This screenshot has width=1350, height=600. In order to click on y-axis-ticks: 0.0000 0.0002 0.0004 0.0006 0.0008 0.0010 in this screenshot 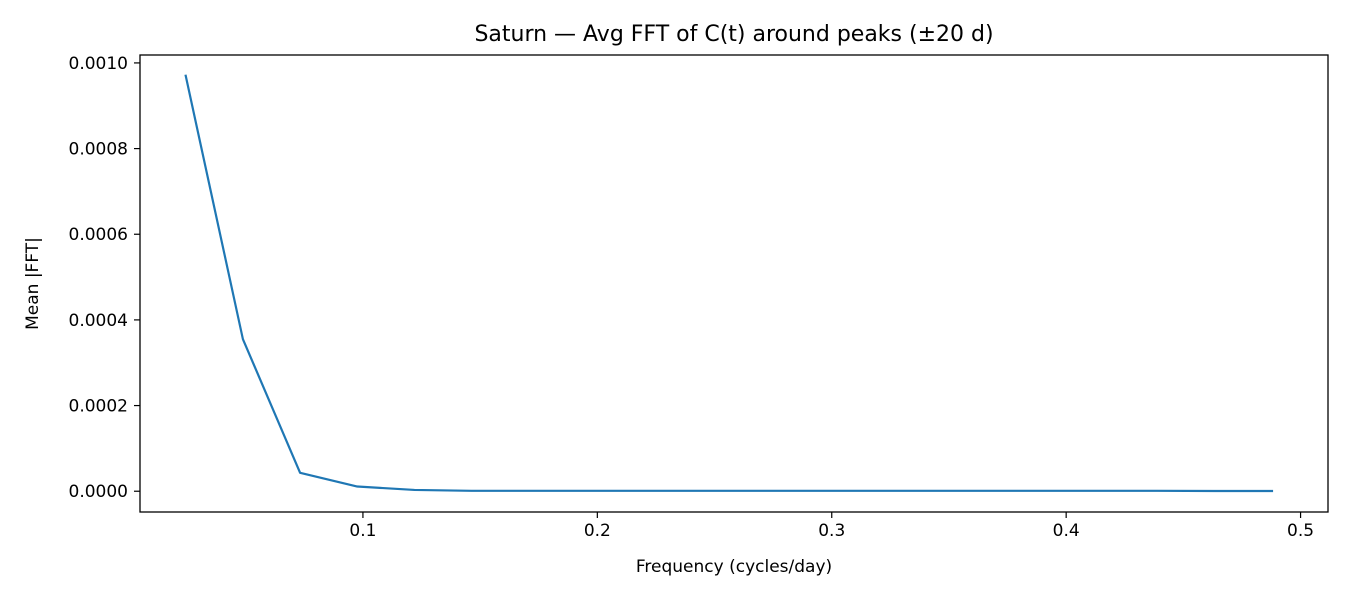, I will do `click(104, 278)`.